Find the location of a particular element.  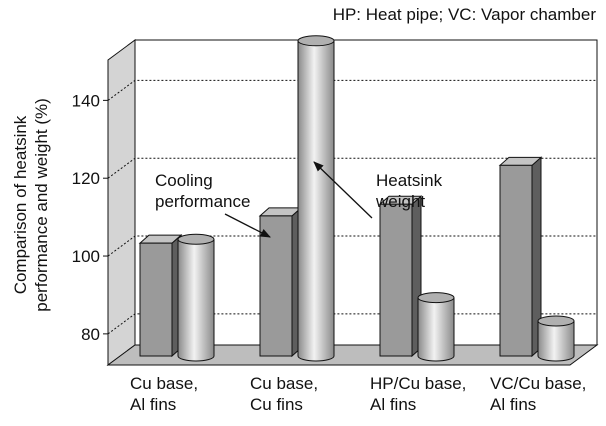

x-tick-label: Cu base, Al fins is located at coordinates (164, 394).